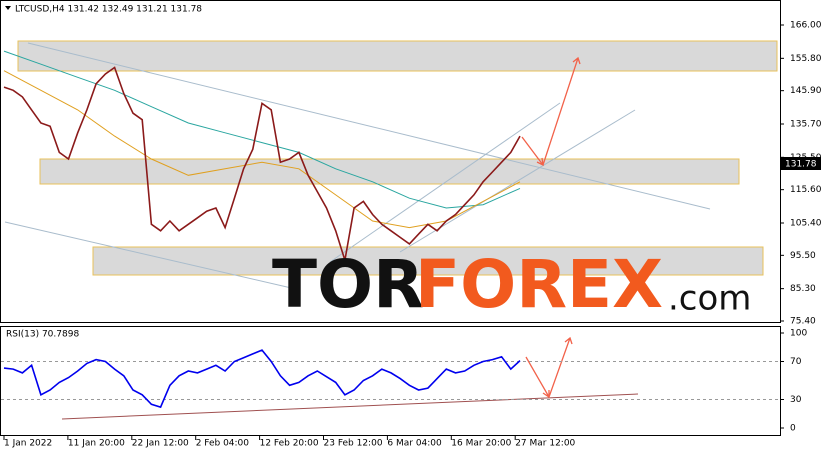 The width and height of the screenshot is (827, 455). I want to click on resistance-zone, so click(397, 56).